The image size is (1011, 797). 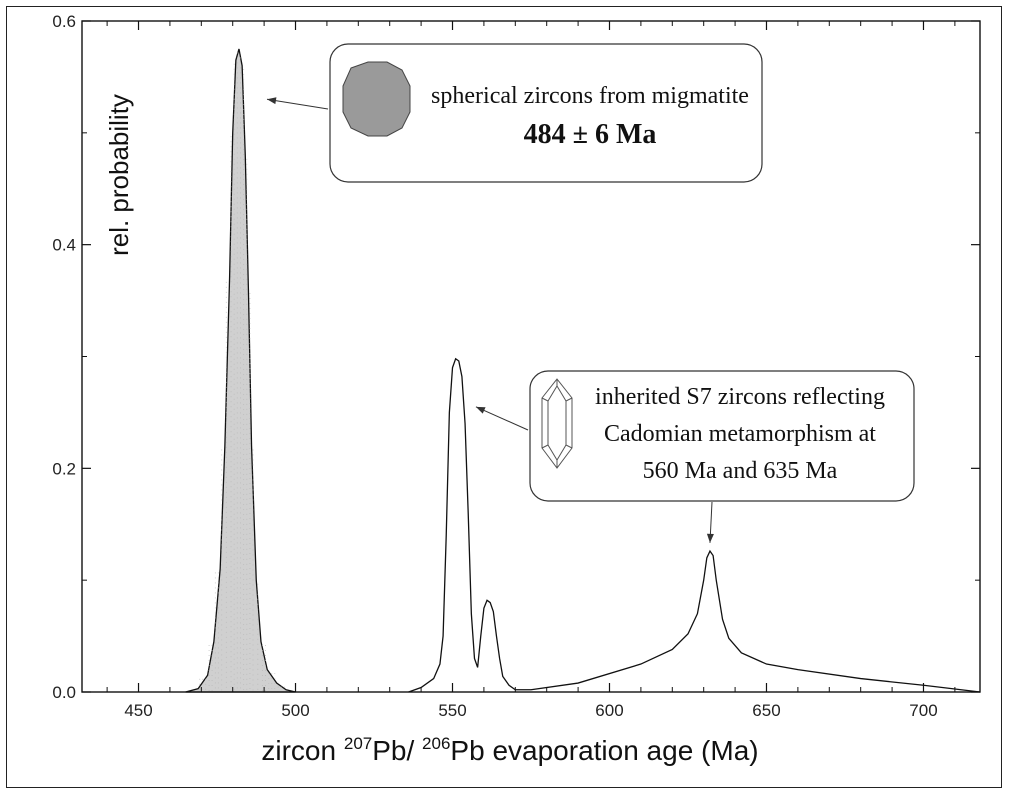 What do you see at coordinates (64, 692) in the screenshot?
I see `y-tick-label: 0.0` at bounding box center [64, 692].